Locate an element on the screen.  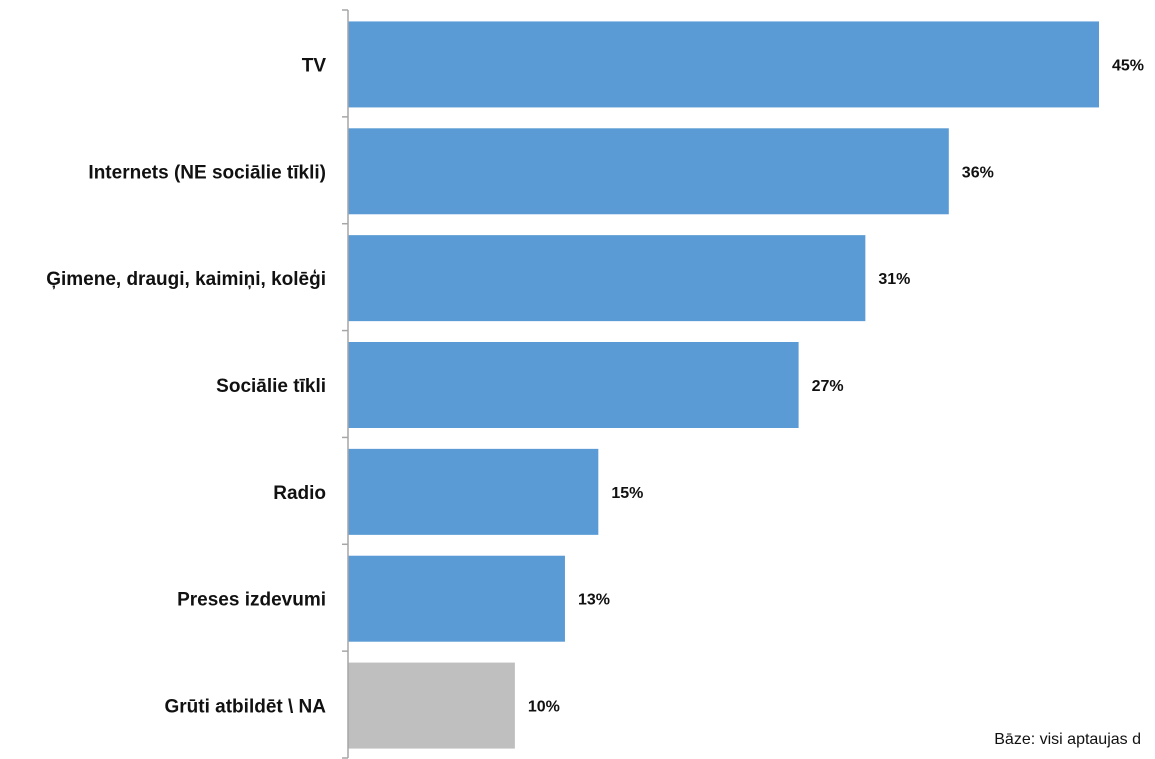
category-label-3: Sociālie tīkli is located at coordinates (271, 386).